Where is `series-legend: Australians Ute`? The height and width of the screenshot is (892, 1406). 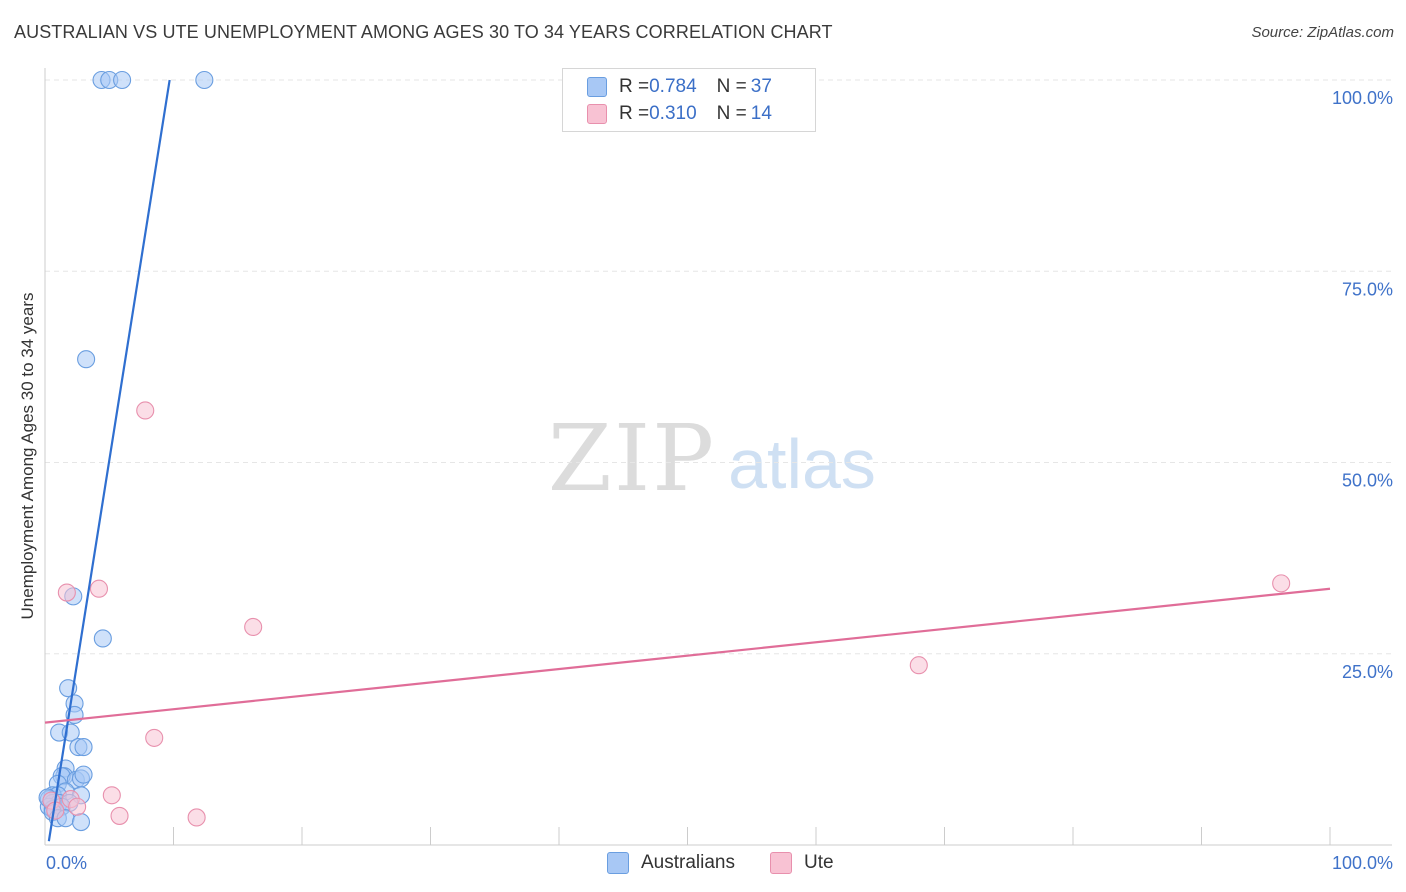 series-legend: Australians Ute is located at coordinates (703, 865).